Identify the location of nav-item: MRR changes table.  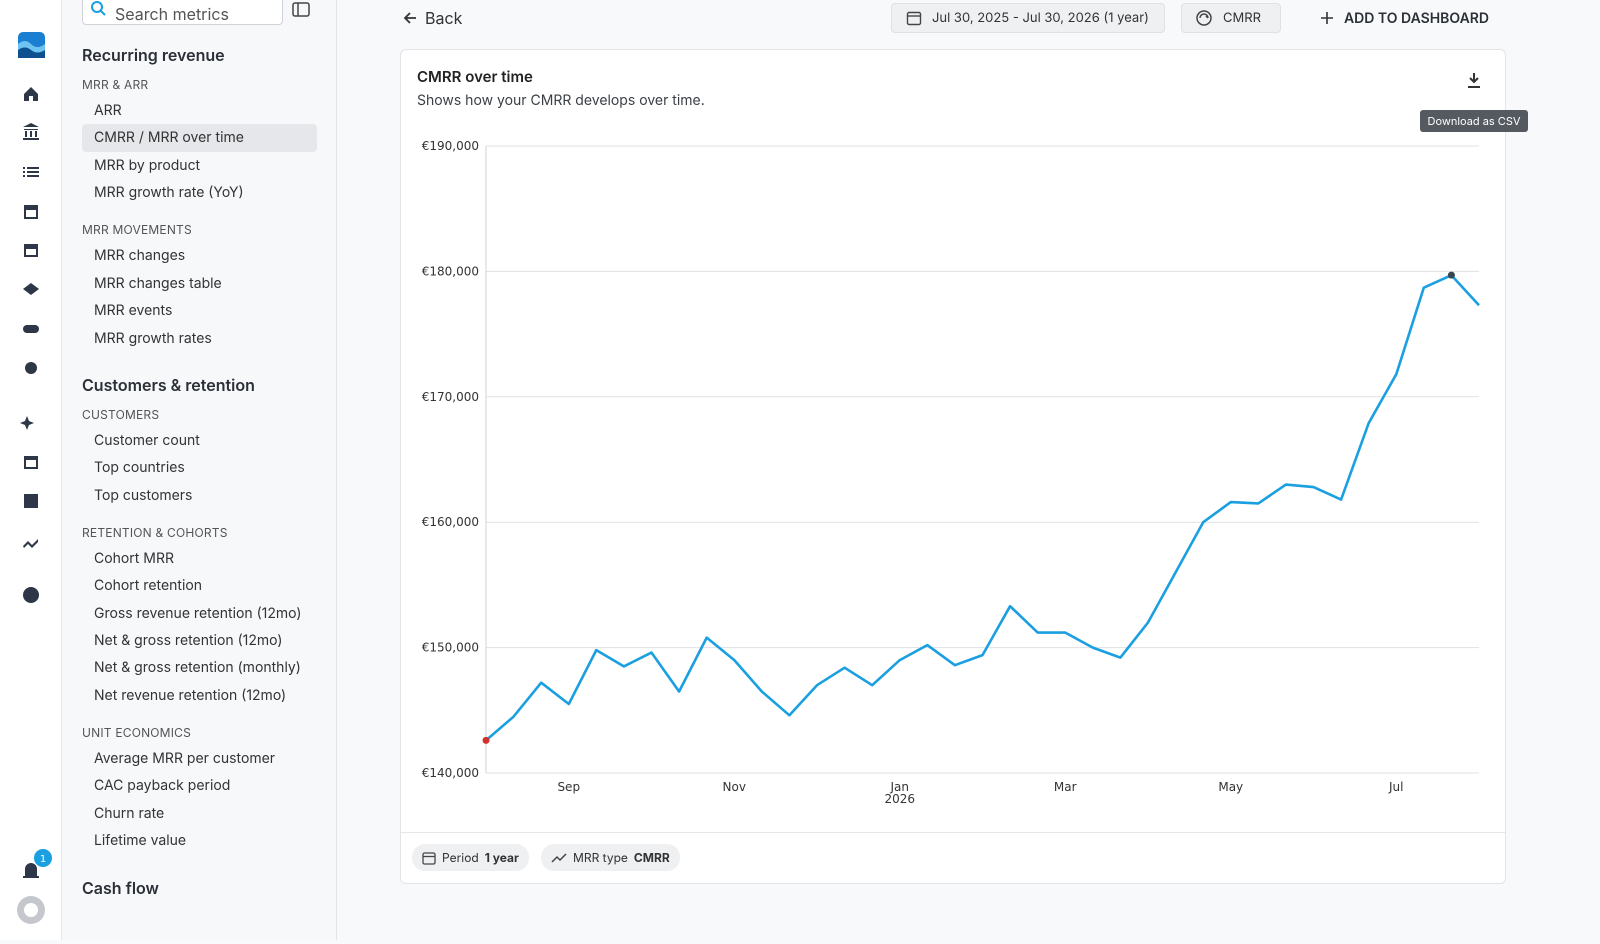
(158, 283).